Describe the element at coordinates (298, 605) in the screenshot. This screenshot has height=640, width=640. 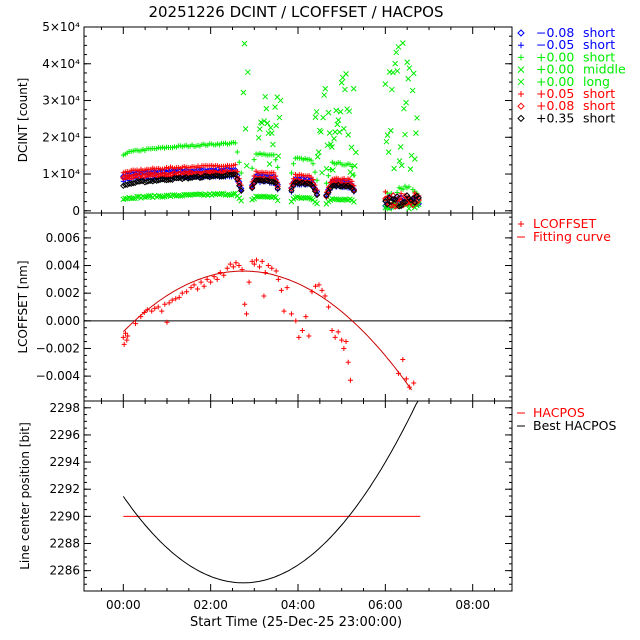
I see `time-axis: 00:00 02:00 04:00 06:00 08:00` at that location.